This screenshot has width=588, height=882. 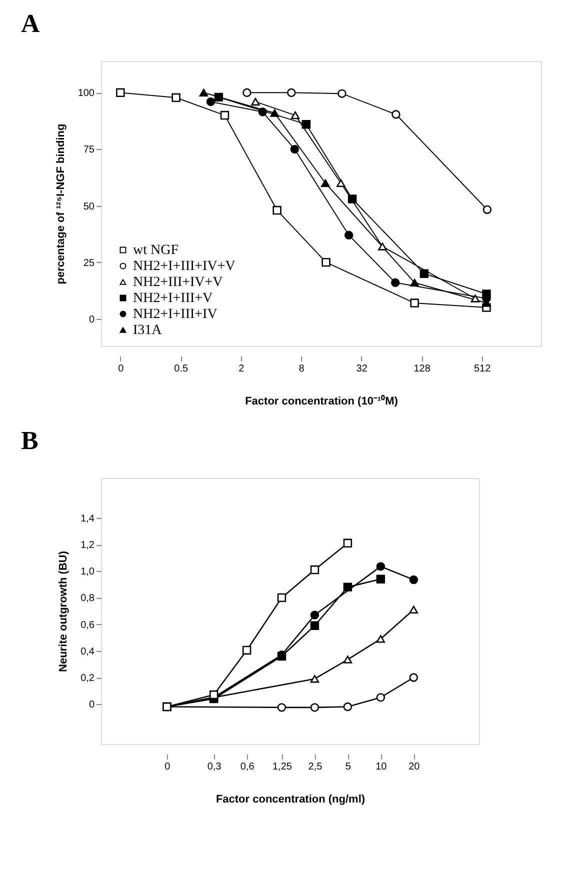 I want to click on y-axis-title: Neurite outgrowth (BU), so click(x=64, y=611).